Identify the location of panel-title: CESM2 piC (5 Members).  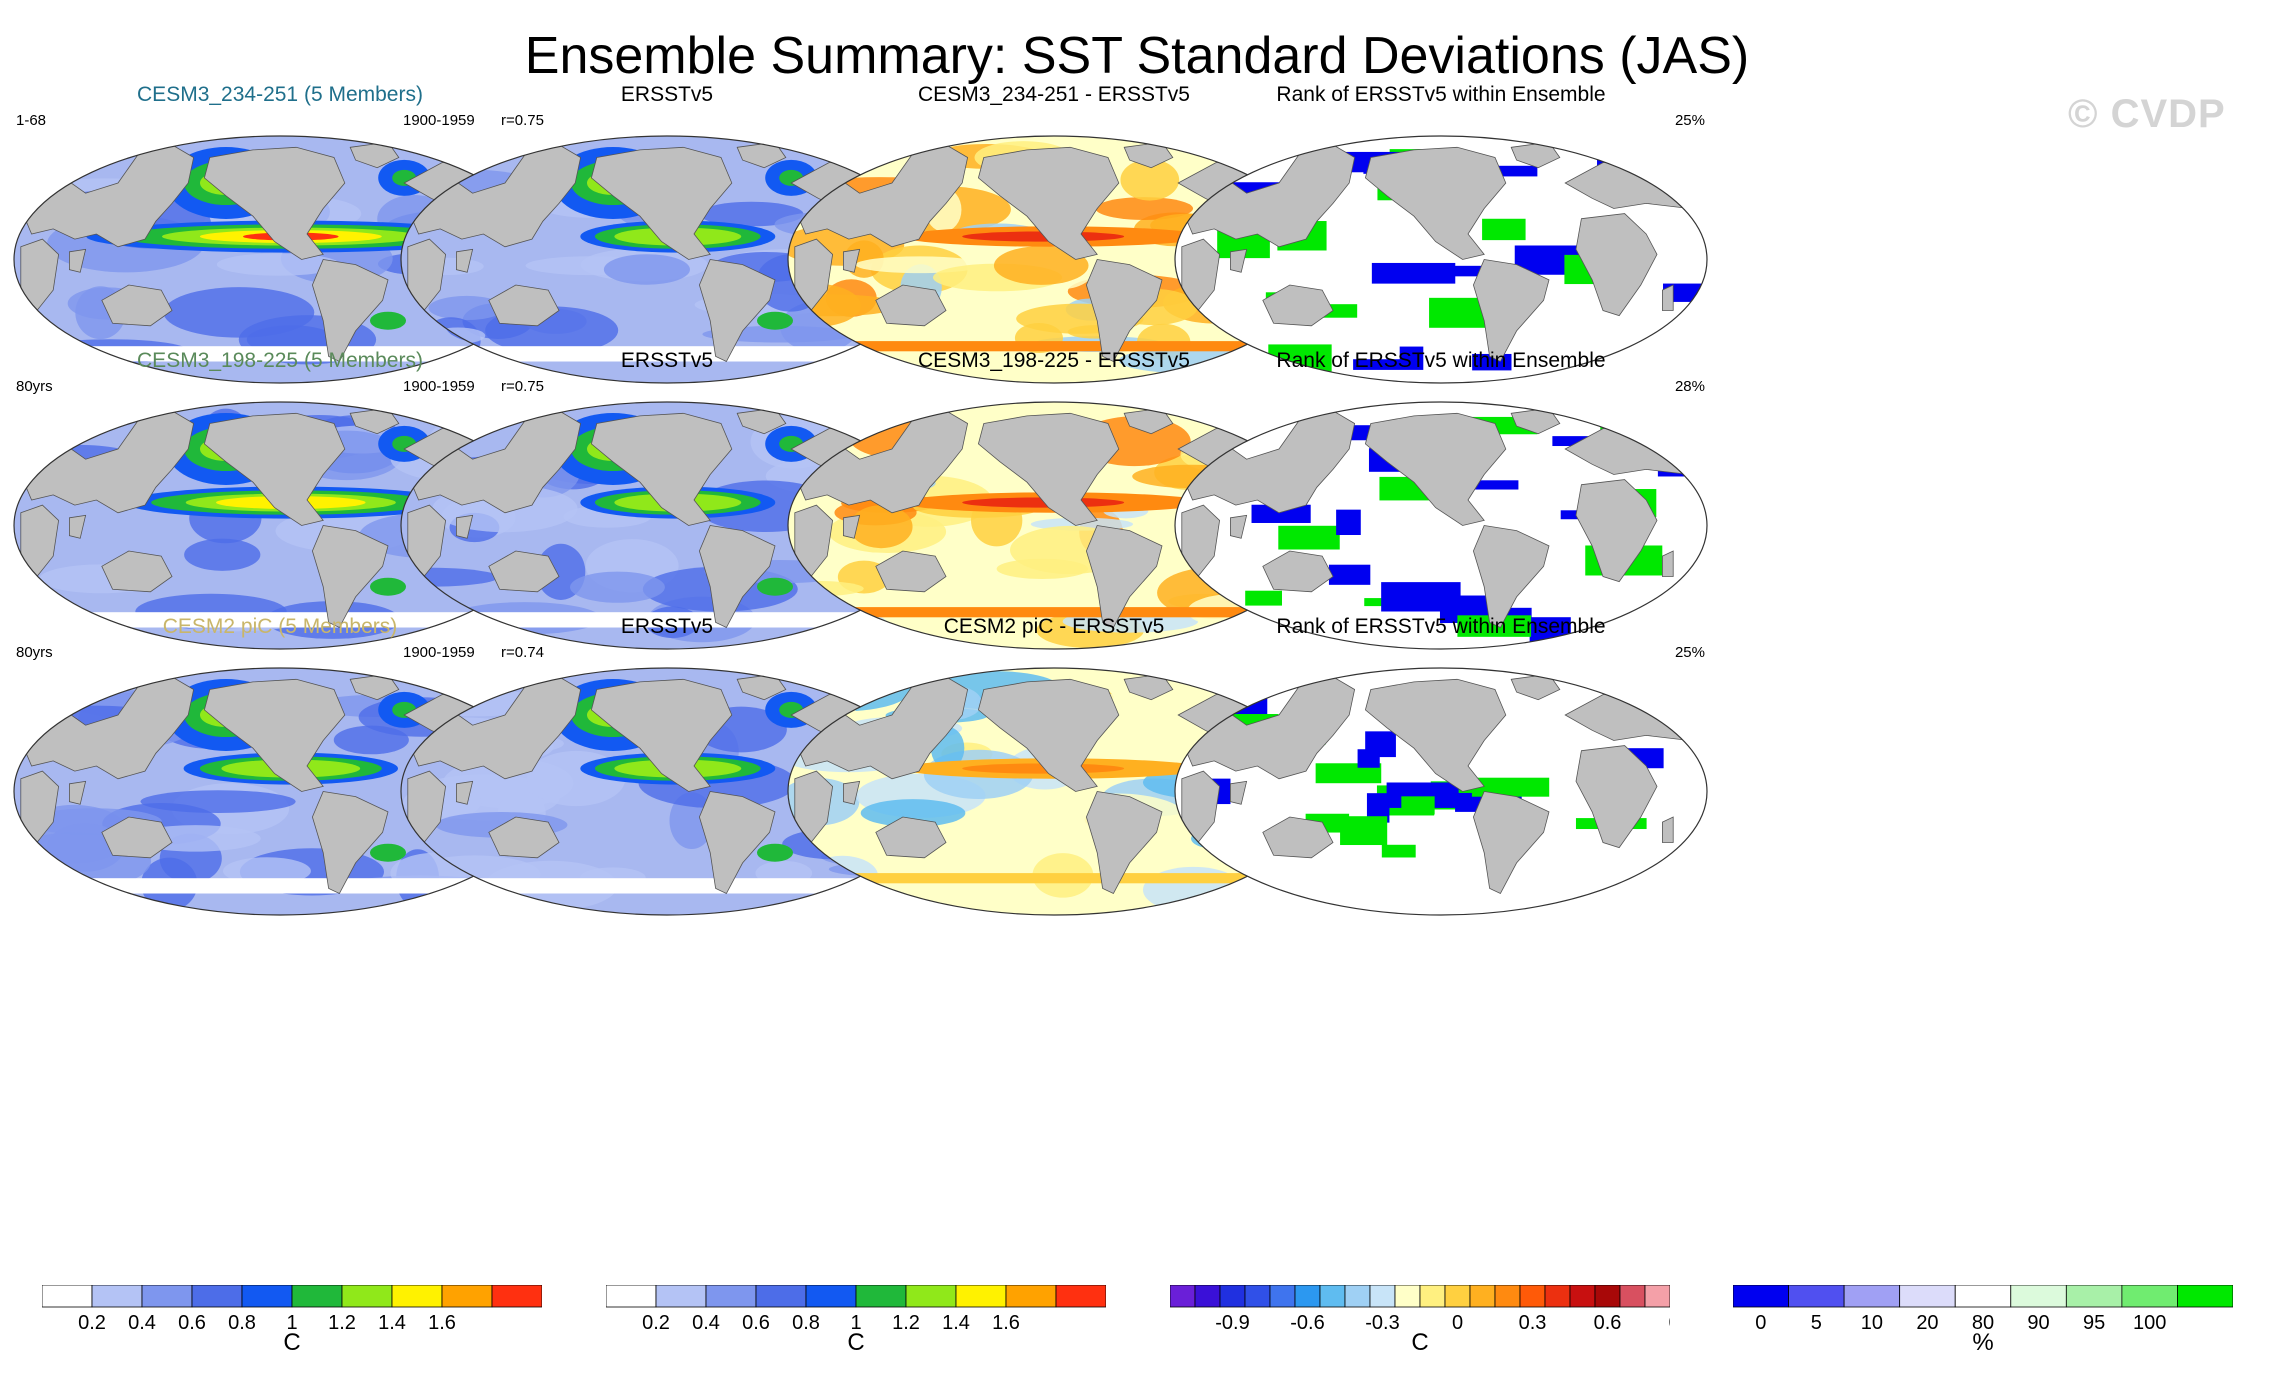
(280, 626).